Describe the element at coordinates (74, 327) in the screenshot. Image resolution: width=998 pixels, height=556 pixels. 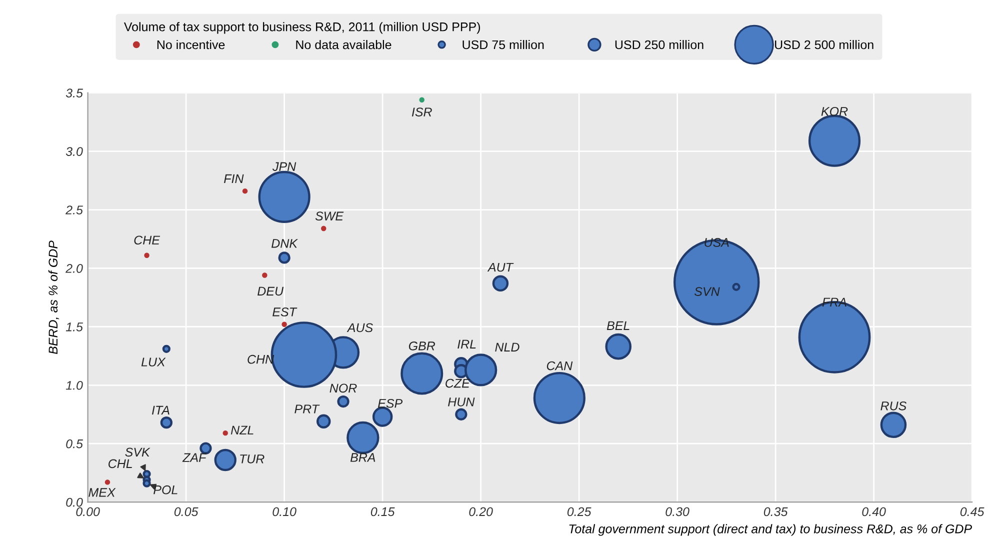
I see `y-tick-label: 1.5` at that location.